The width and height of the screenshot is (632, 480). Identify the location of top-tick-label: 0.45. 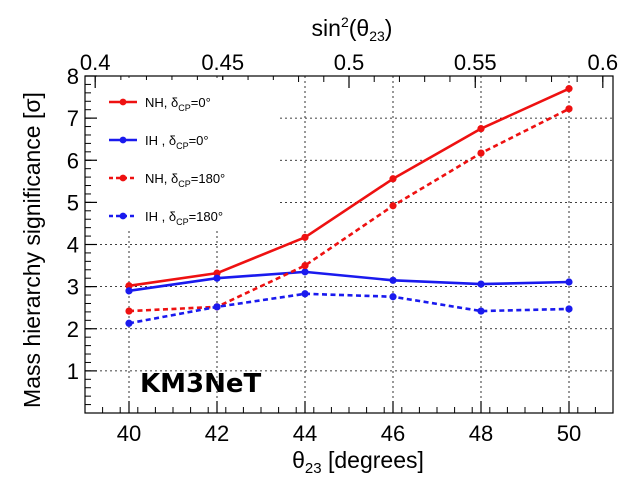
(222, 62).